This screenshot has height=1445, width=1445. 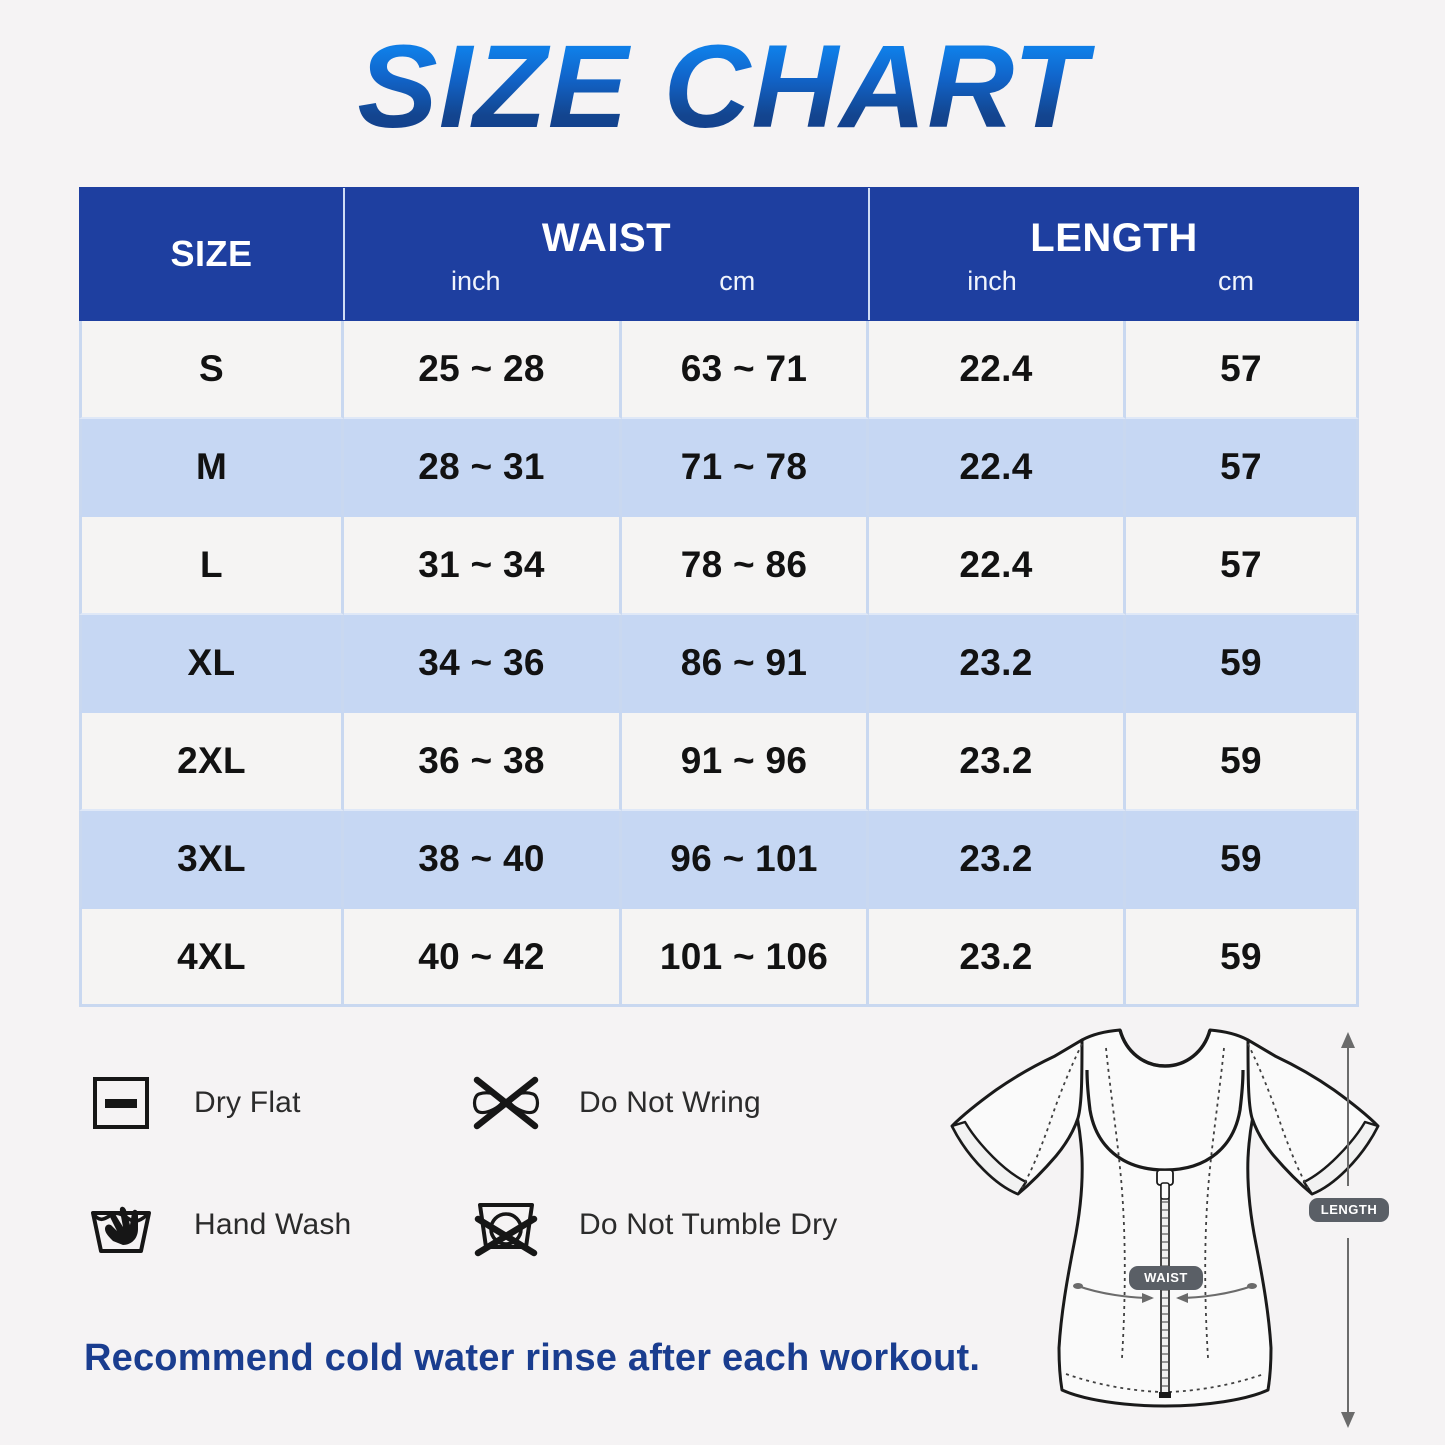 What do you see at coordinates (1236, 280) in the screenshot?
I see `column-header-length-cm: cm` at bounding box center [1236, 280].